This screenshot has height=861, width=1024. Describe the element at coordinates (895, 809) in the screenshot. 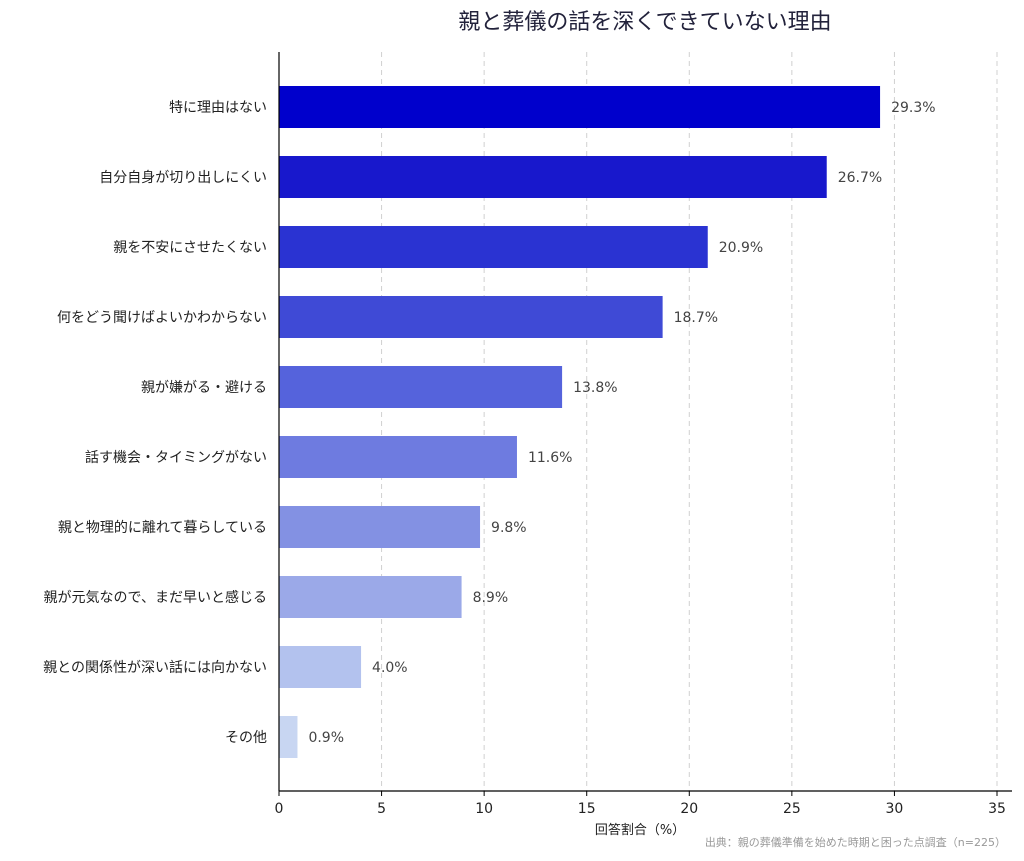

I see `x-tick-label: 30` at that location.